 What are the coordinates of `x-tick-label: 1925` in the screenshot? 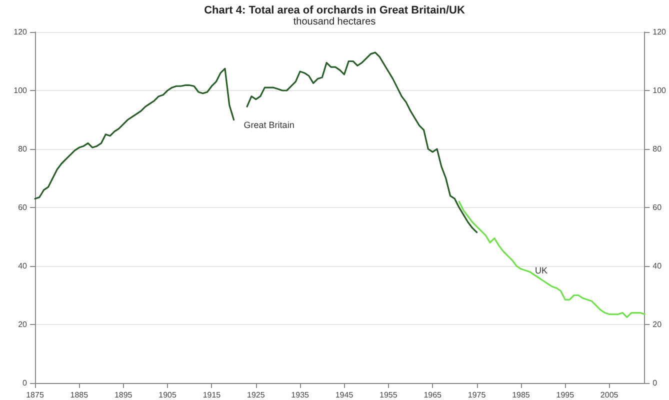 It's located at (256, 395).